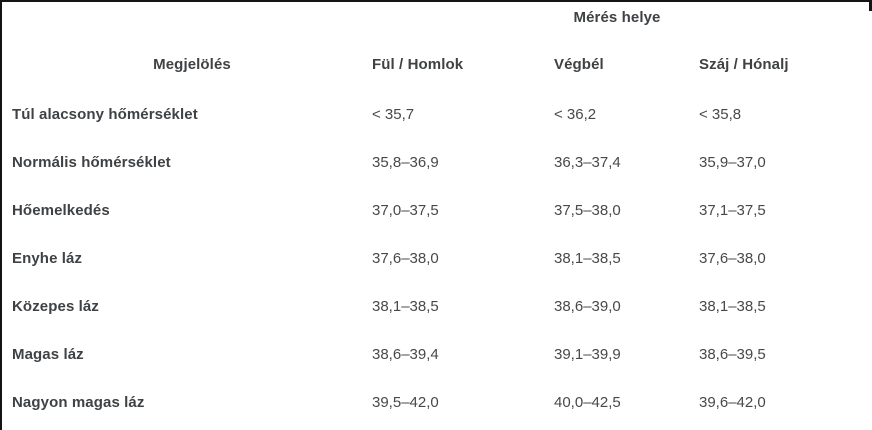 The image size is (872, 430). I want to click on row-label: Enyhe láz, so click(47, 258).